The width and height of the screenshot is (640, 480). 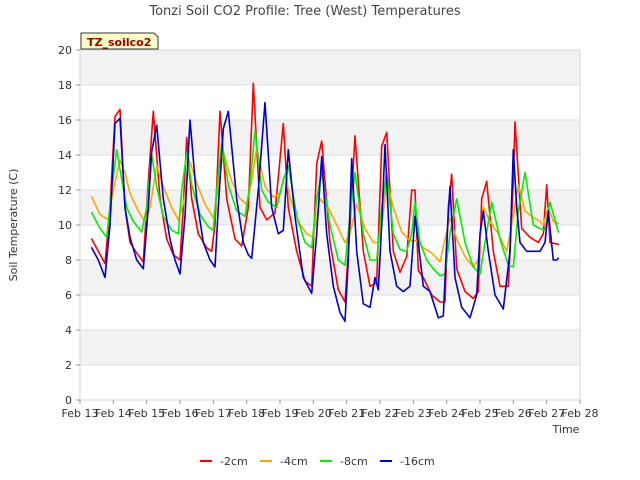 I want to click on y-tick-label: 20, so click(x=65, y=50).